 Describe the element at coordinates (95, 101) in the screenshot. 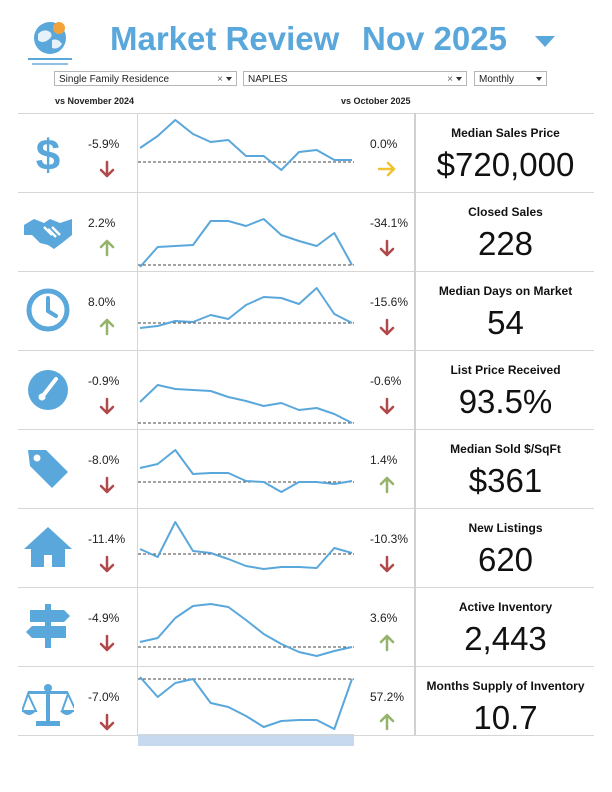

I see `year-over-year-label: vs November 2024` at that location.